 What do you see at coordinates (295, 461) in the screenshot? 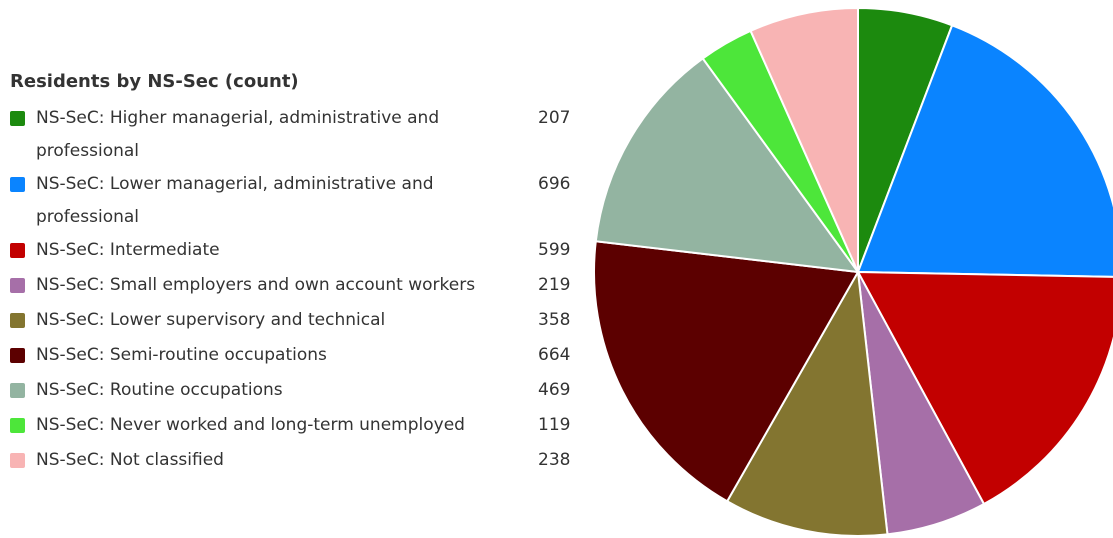
I see `legend-item-not-classified: NS-SeC: Not classified 238` at bounding box center [295, 461].